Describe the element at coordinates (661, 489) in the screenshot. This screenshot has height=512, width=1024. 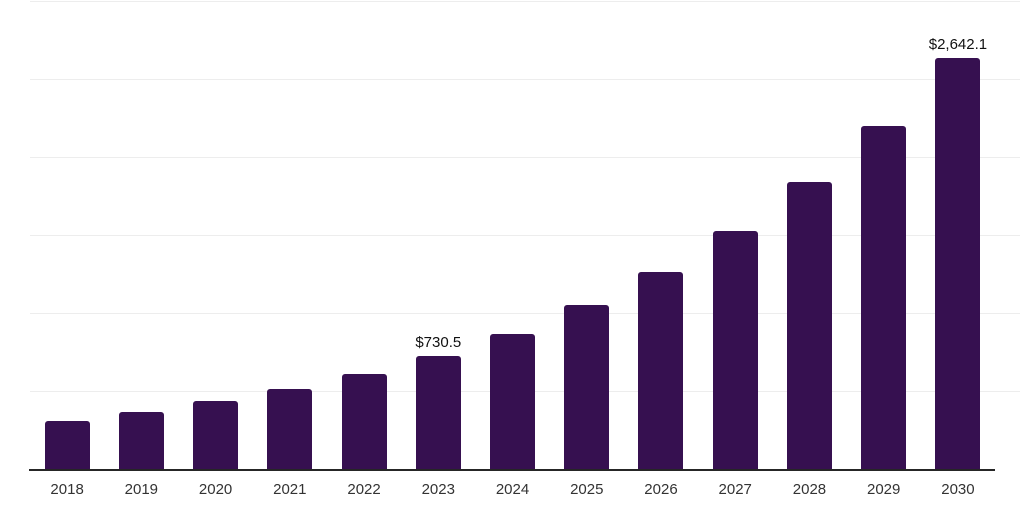
I see `x-axis-label: 2026` at that location.